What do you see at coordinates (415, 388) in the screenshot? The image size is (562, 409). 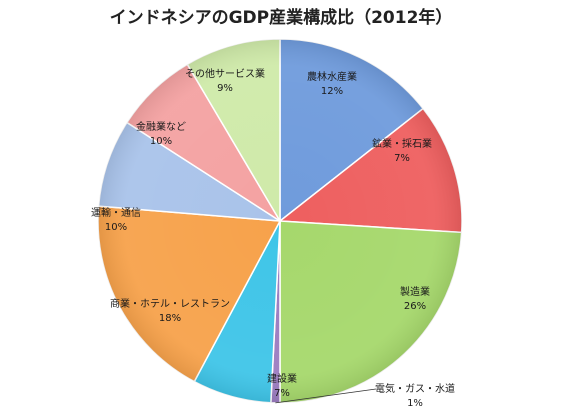 I see `slice-label: 電気・ガス・水道` at bounding box center [415, 388].